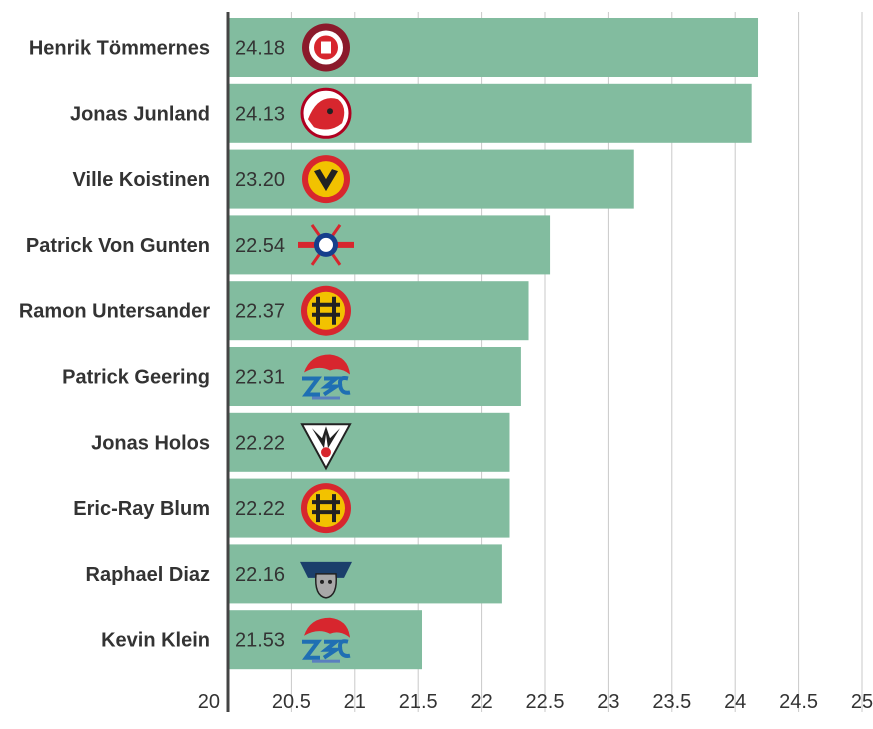 This screenshot has width=873, height=729. Describe the element at coordinates (862, 702) in the screenshot. I see `x-tick-label: 25` at that location.